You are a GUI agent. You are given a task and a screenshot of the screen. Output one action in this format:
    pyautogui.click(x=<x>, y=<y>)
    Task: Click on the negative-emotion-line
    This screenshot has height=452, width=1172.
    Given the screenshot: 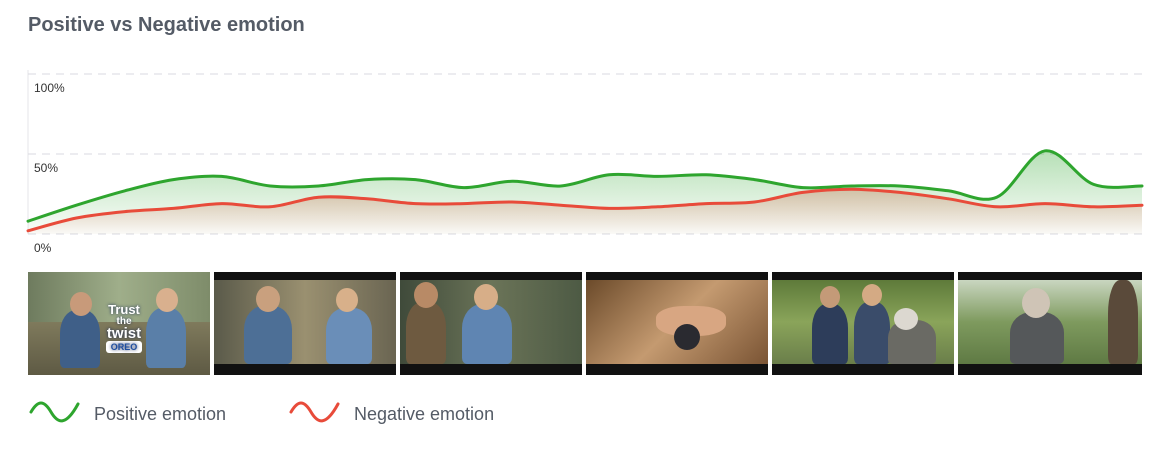 What is the action you would take?
    pyautogui.click(x=585, y=210)
    